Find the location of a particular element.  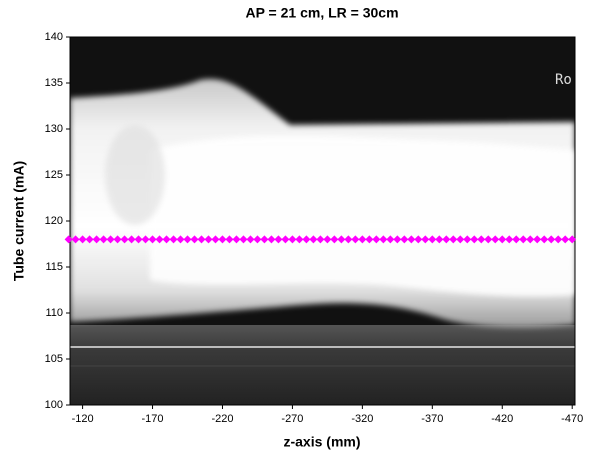

x-tick-label: -120 is located at coordinates (83, 419).